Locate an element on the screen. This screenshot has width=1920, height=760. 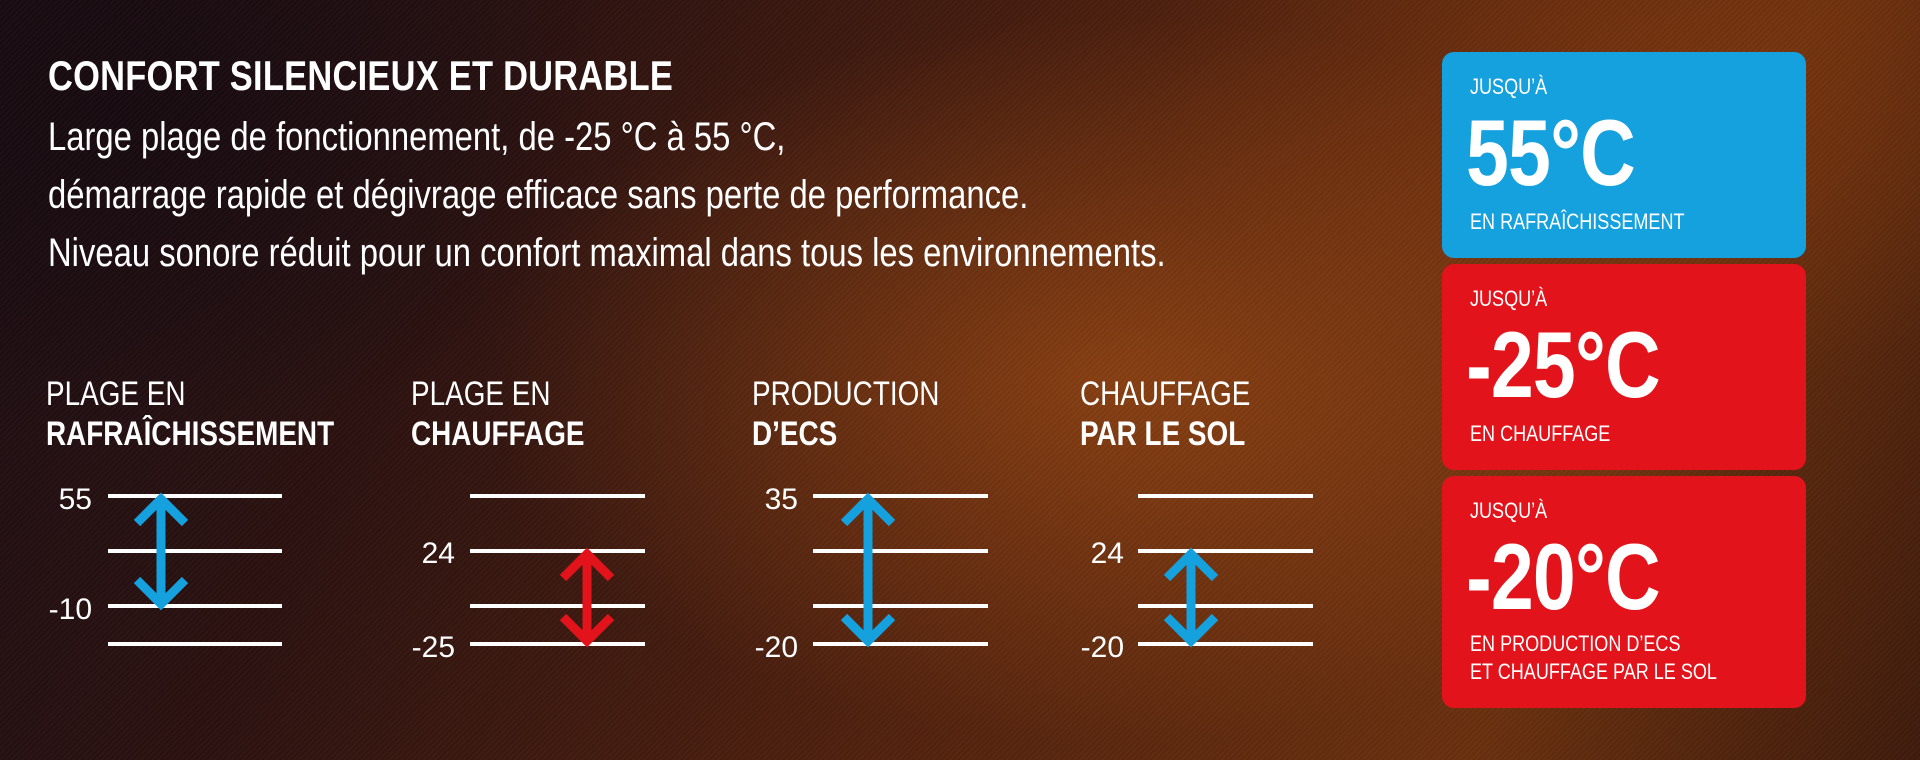
card-value: 55°C is located at coordinates (1551, 152).